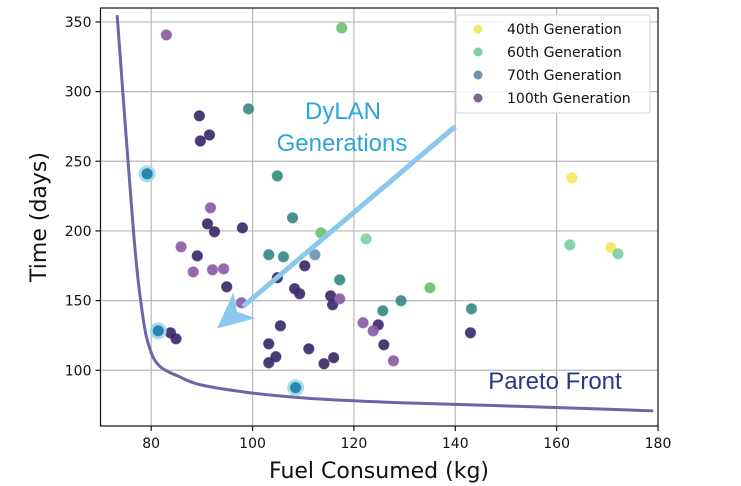  What do you see at coordinates (564, 76) in the screenshot?
I see `legend-label-70th: 70th Generation` at bounding box center [564, 76].